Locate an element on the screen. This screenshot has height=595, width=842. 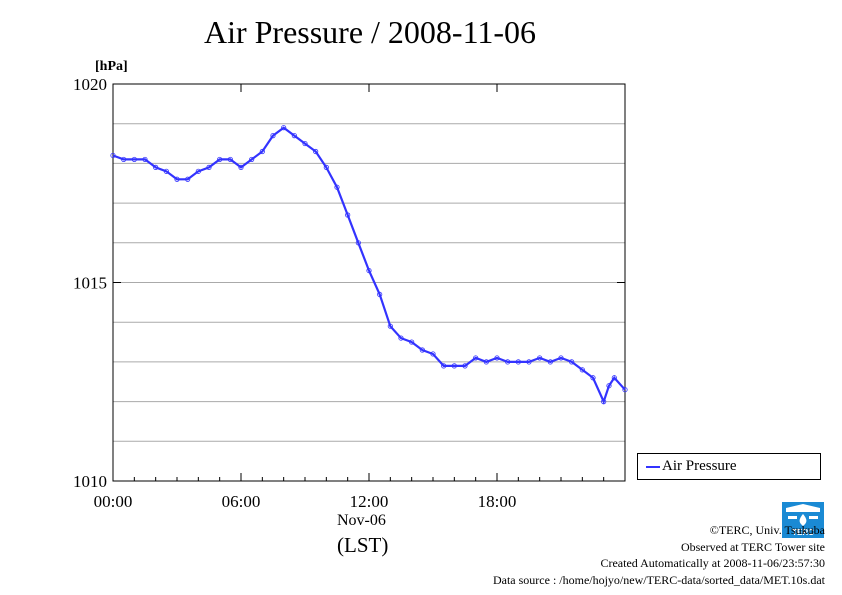
x-tick-label-12: 12:00 is located at coordinates (369, 501).